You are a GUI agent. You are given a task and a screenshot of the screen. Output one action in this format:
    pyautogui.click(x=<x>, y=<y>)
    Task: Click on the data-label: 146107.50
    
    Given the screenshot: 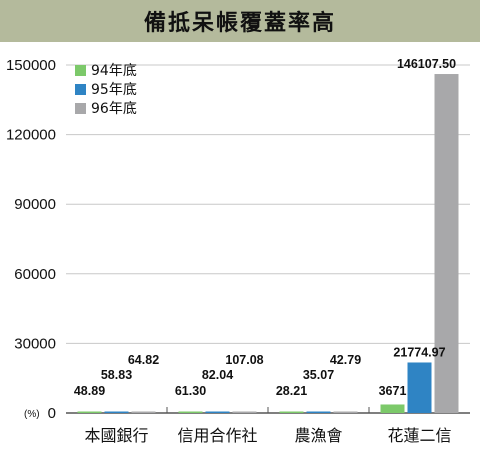 What is the action you would take?
    pyautogui.click(x=426, y=64)
    